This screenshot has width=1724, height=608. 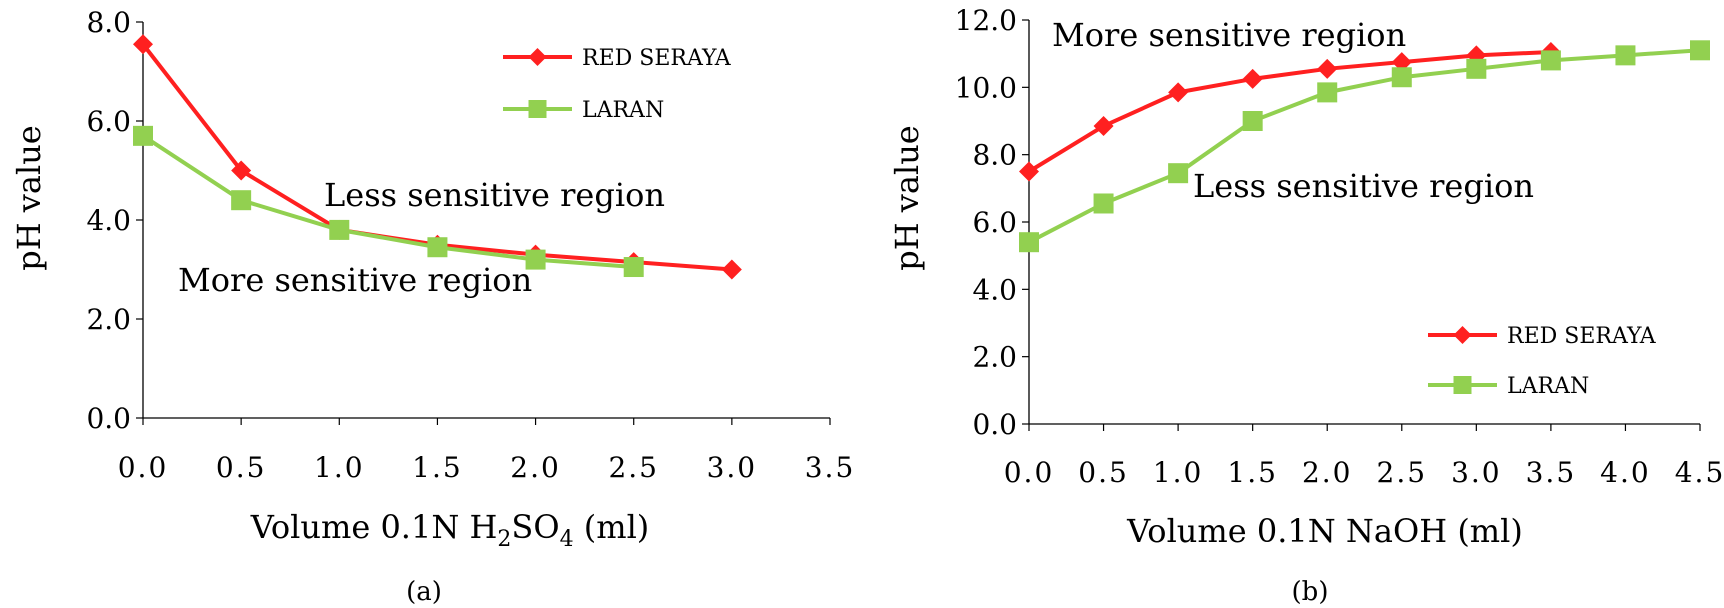 What do you see at coordinates (29, 198) in the screenshot?
I see `y-axis-label-a: pH value` at bounding box center [29, 198].